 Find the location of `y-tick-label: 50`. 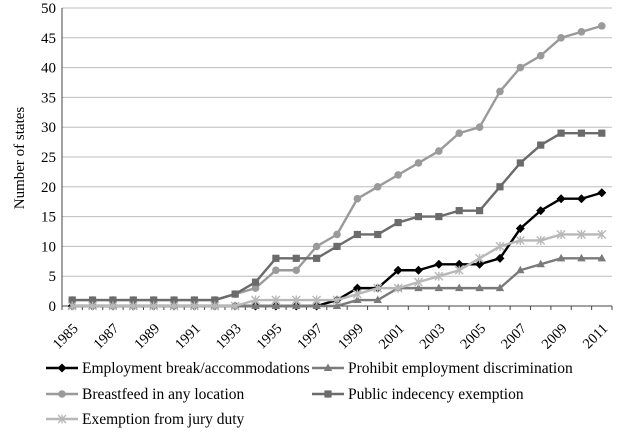

y-tick-label: 50 is located at coordinates (48, 9).